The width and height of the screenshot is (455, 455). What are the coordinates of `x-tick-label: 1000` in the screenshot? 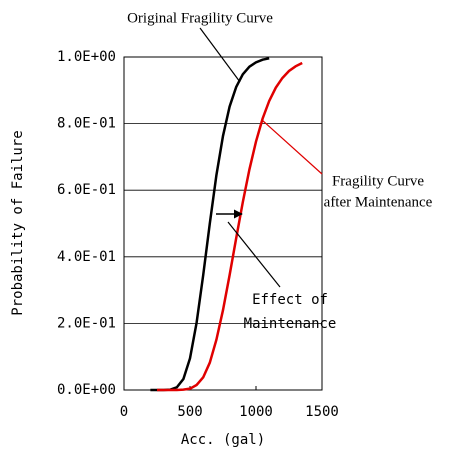 It's located at (256, 412).